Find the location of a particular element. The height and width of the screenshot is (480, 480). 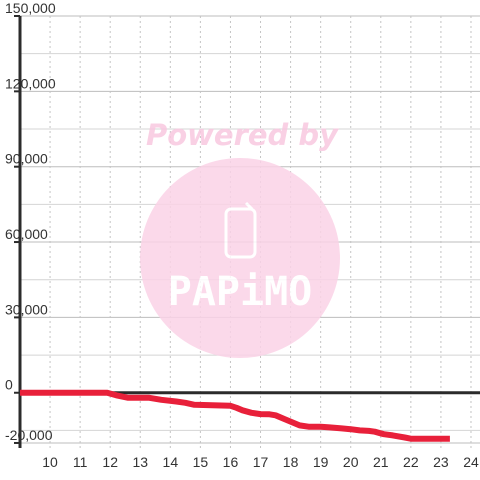

watermark-powered-by-text: Powered by is located at coordinates (242, 135).